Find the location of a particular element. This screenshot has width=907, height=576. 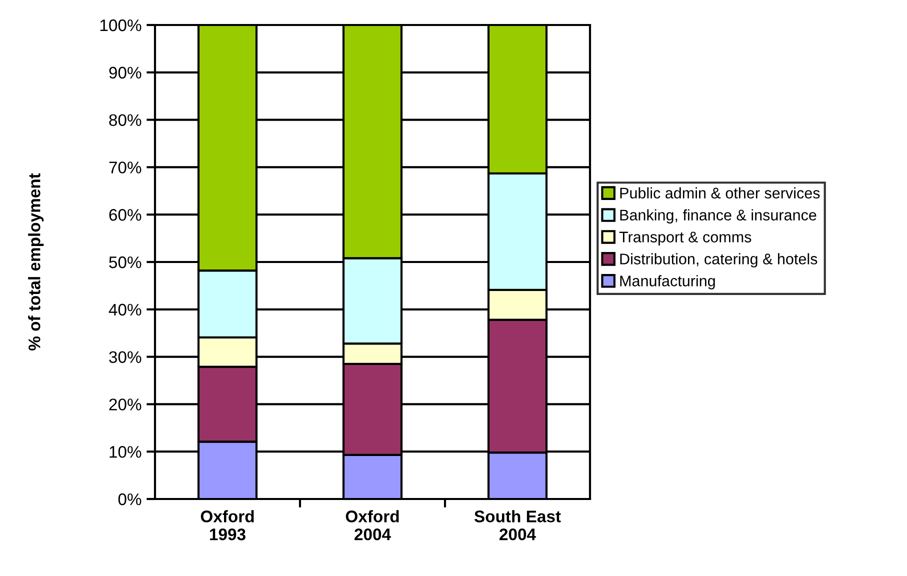

y-tick-label: 0% is located at coordinates (130, 499).